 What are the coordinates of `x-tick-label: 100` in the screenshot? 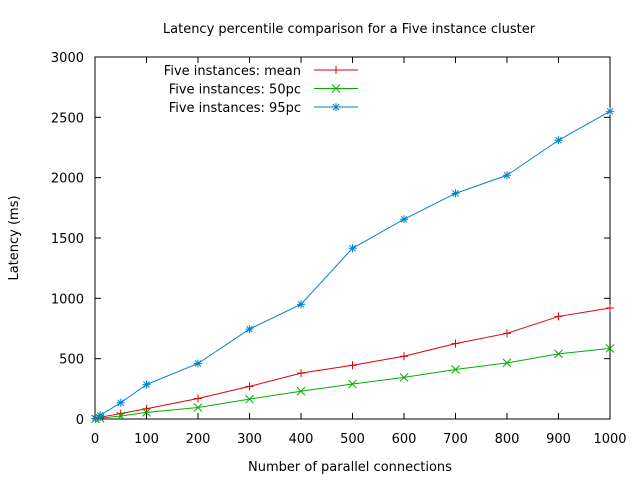 It's located at (146, 439).